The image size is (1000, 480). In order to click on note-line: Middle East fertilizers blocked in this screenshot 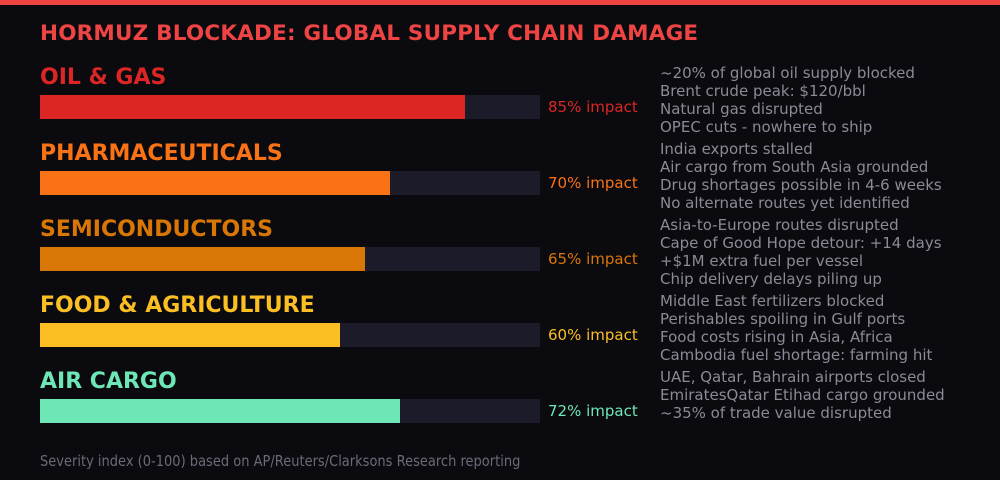, I will do `click(772, 301)`.